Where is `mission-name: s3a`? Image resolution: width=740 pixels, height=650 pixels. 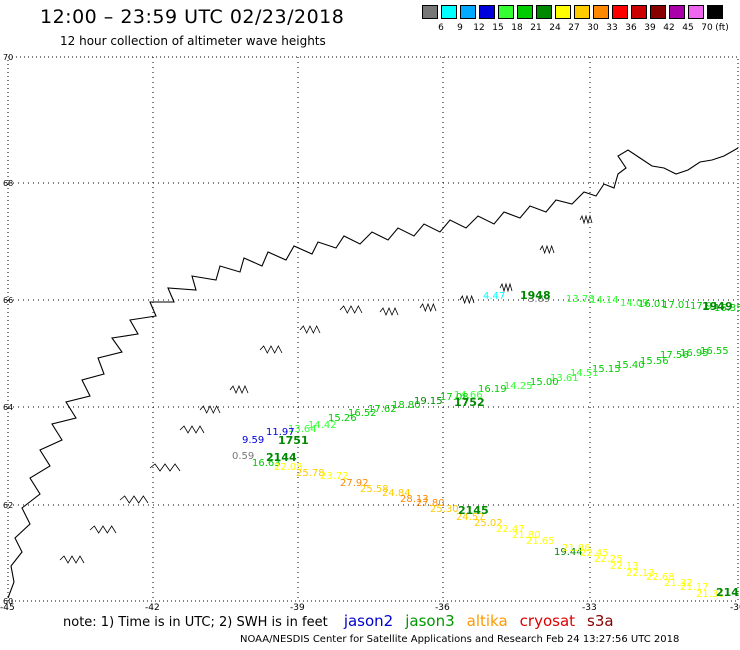 mission-name: s3a is located at coordinates (600, 621).